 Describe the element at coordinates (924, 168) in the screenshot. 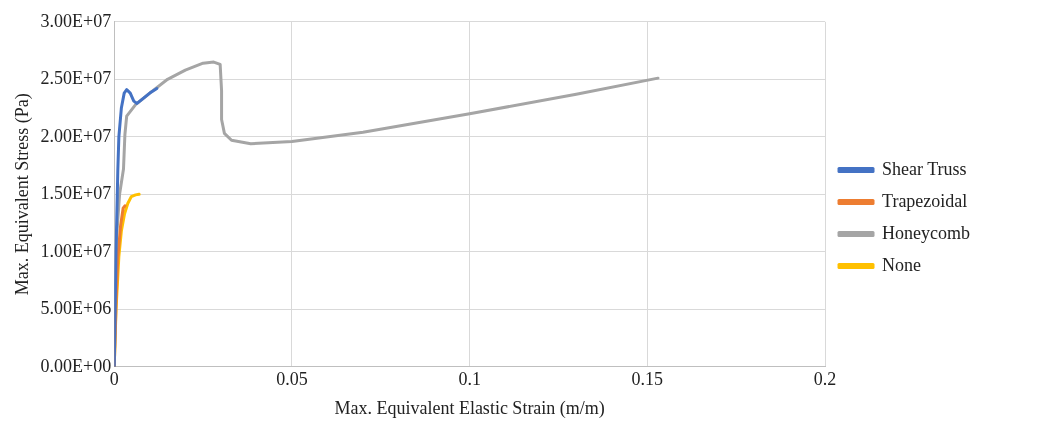

I see `legend-label: Shear Truss` at that location.